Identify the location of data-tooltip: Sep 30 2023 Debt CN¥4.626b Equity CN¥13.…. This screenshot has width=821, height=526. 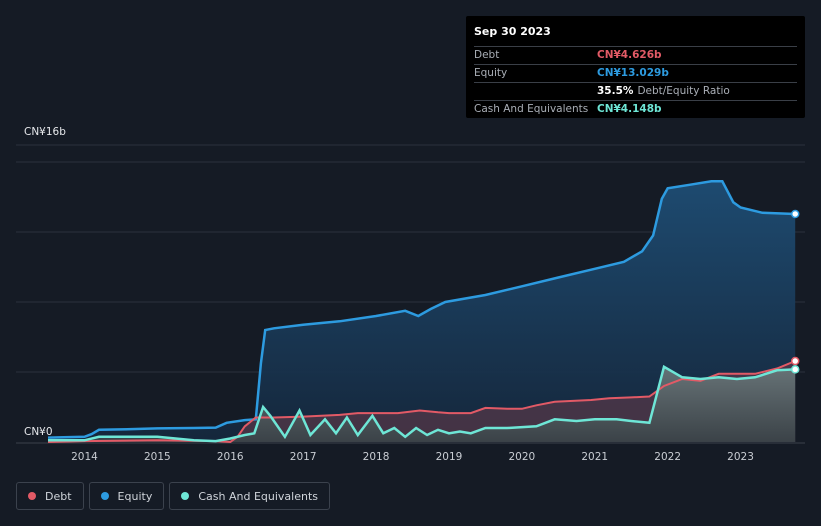
(635, 67).